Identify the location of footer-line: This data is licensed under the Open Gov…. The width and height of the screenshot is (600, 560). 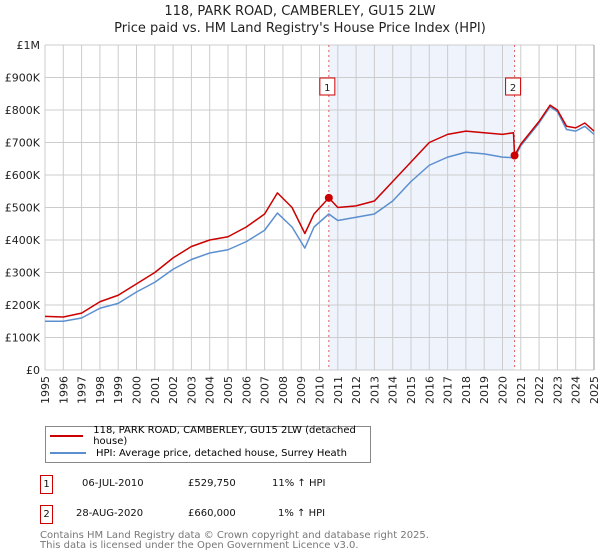
(199, 545).